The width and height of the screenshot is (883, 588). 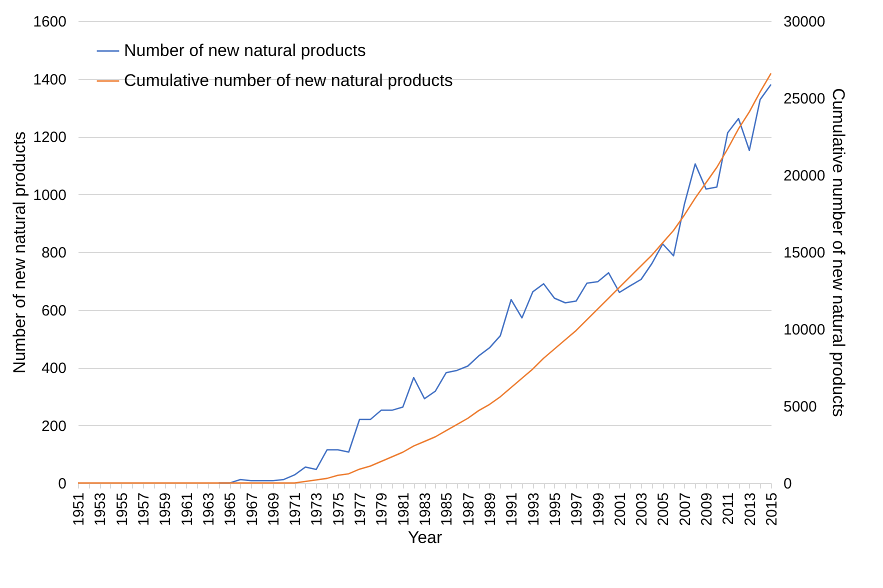 What do you see at coordinates (533, 509) in the screenshot?
I see `x-tick-label: 1993` at bounding box center [533, 509].